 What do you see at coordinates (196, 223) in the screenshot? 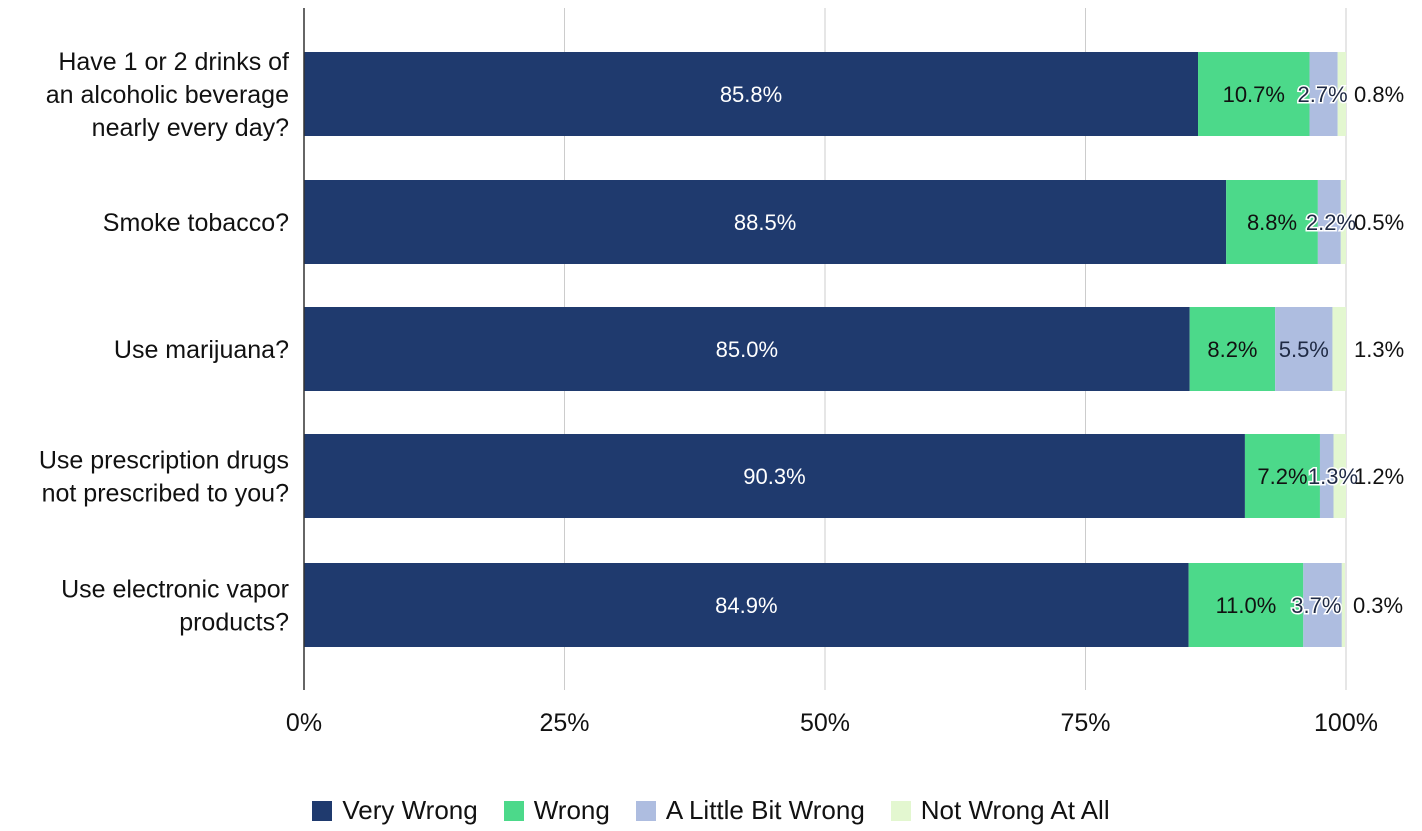
I see `category-label: Smoke tobacco?` at bounding box center [196, 223].